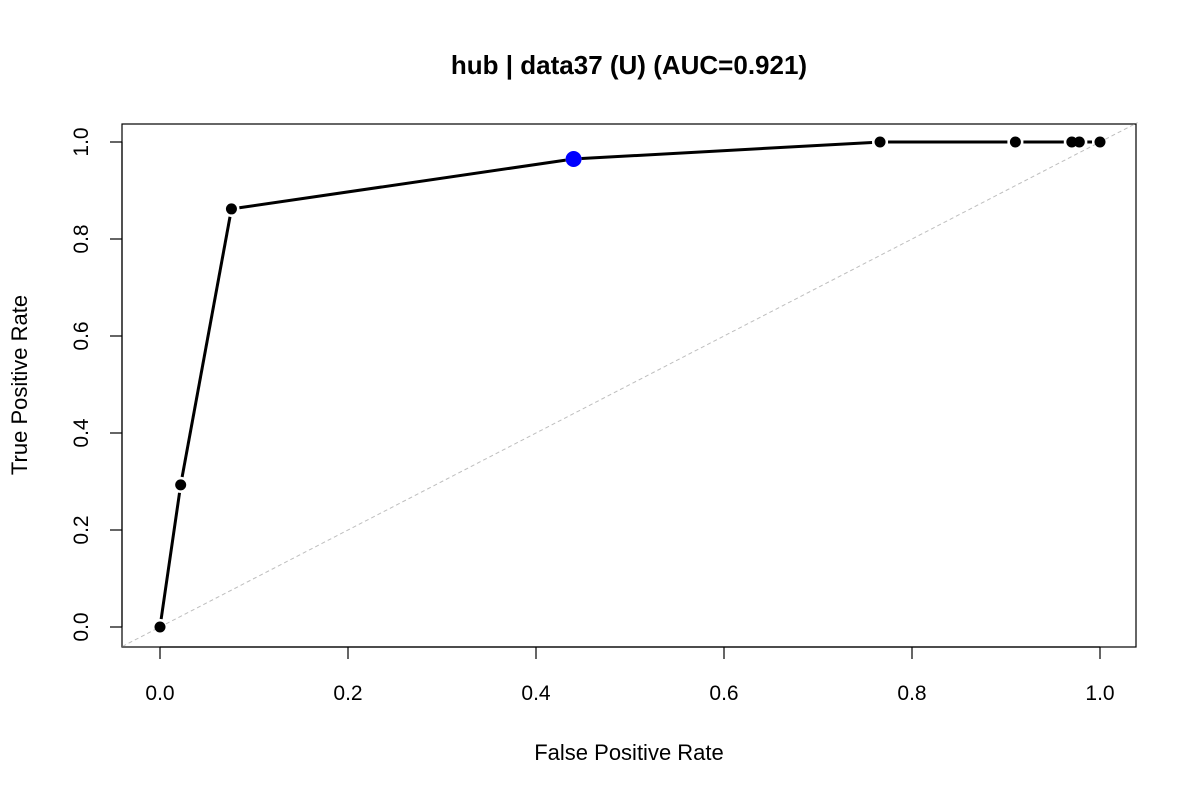  Describe the element at coordinates (629, 752) in the screenshot. I see `x-axis-title: False Positive Rate` at that location.